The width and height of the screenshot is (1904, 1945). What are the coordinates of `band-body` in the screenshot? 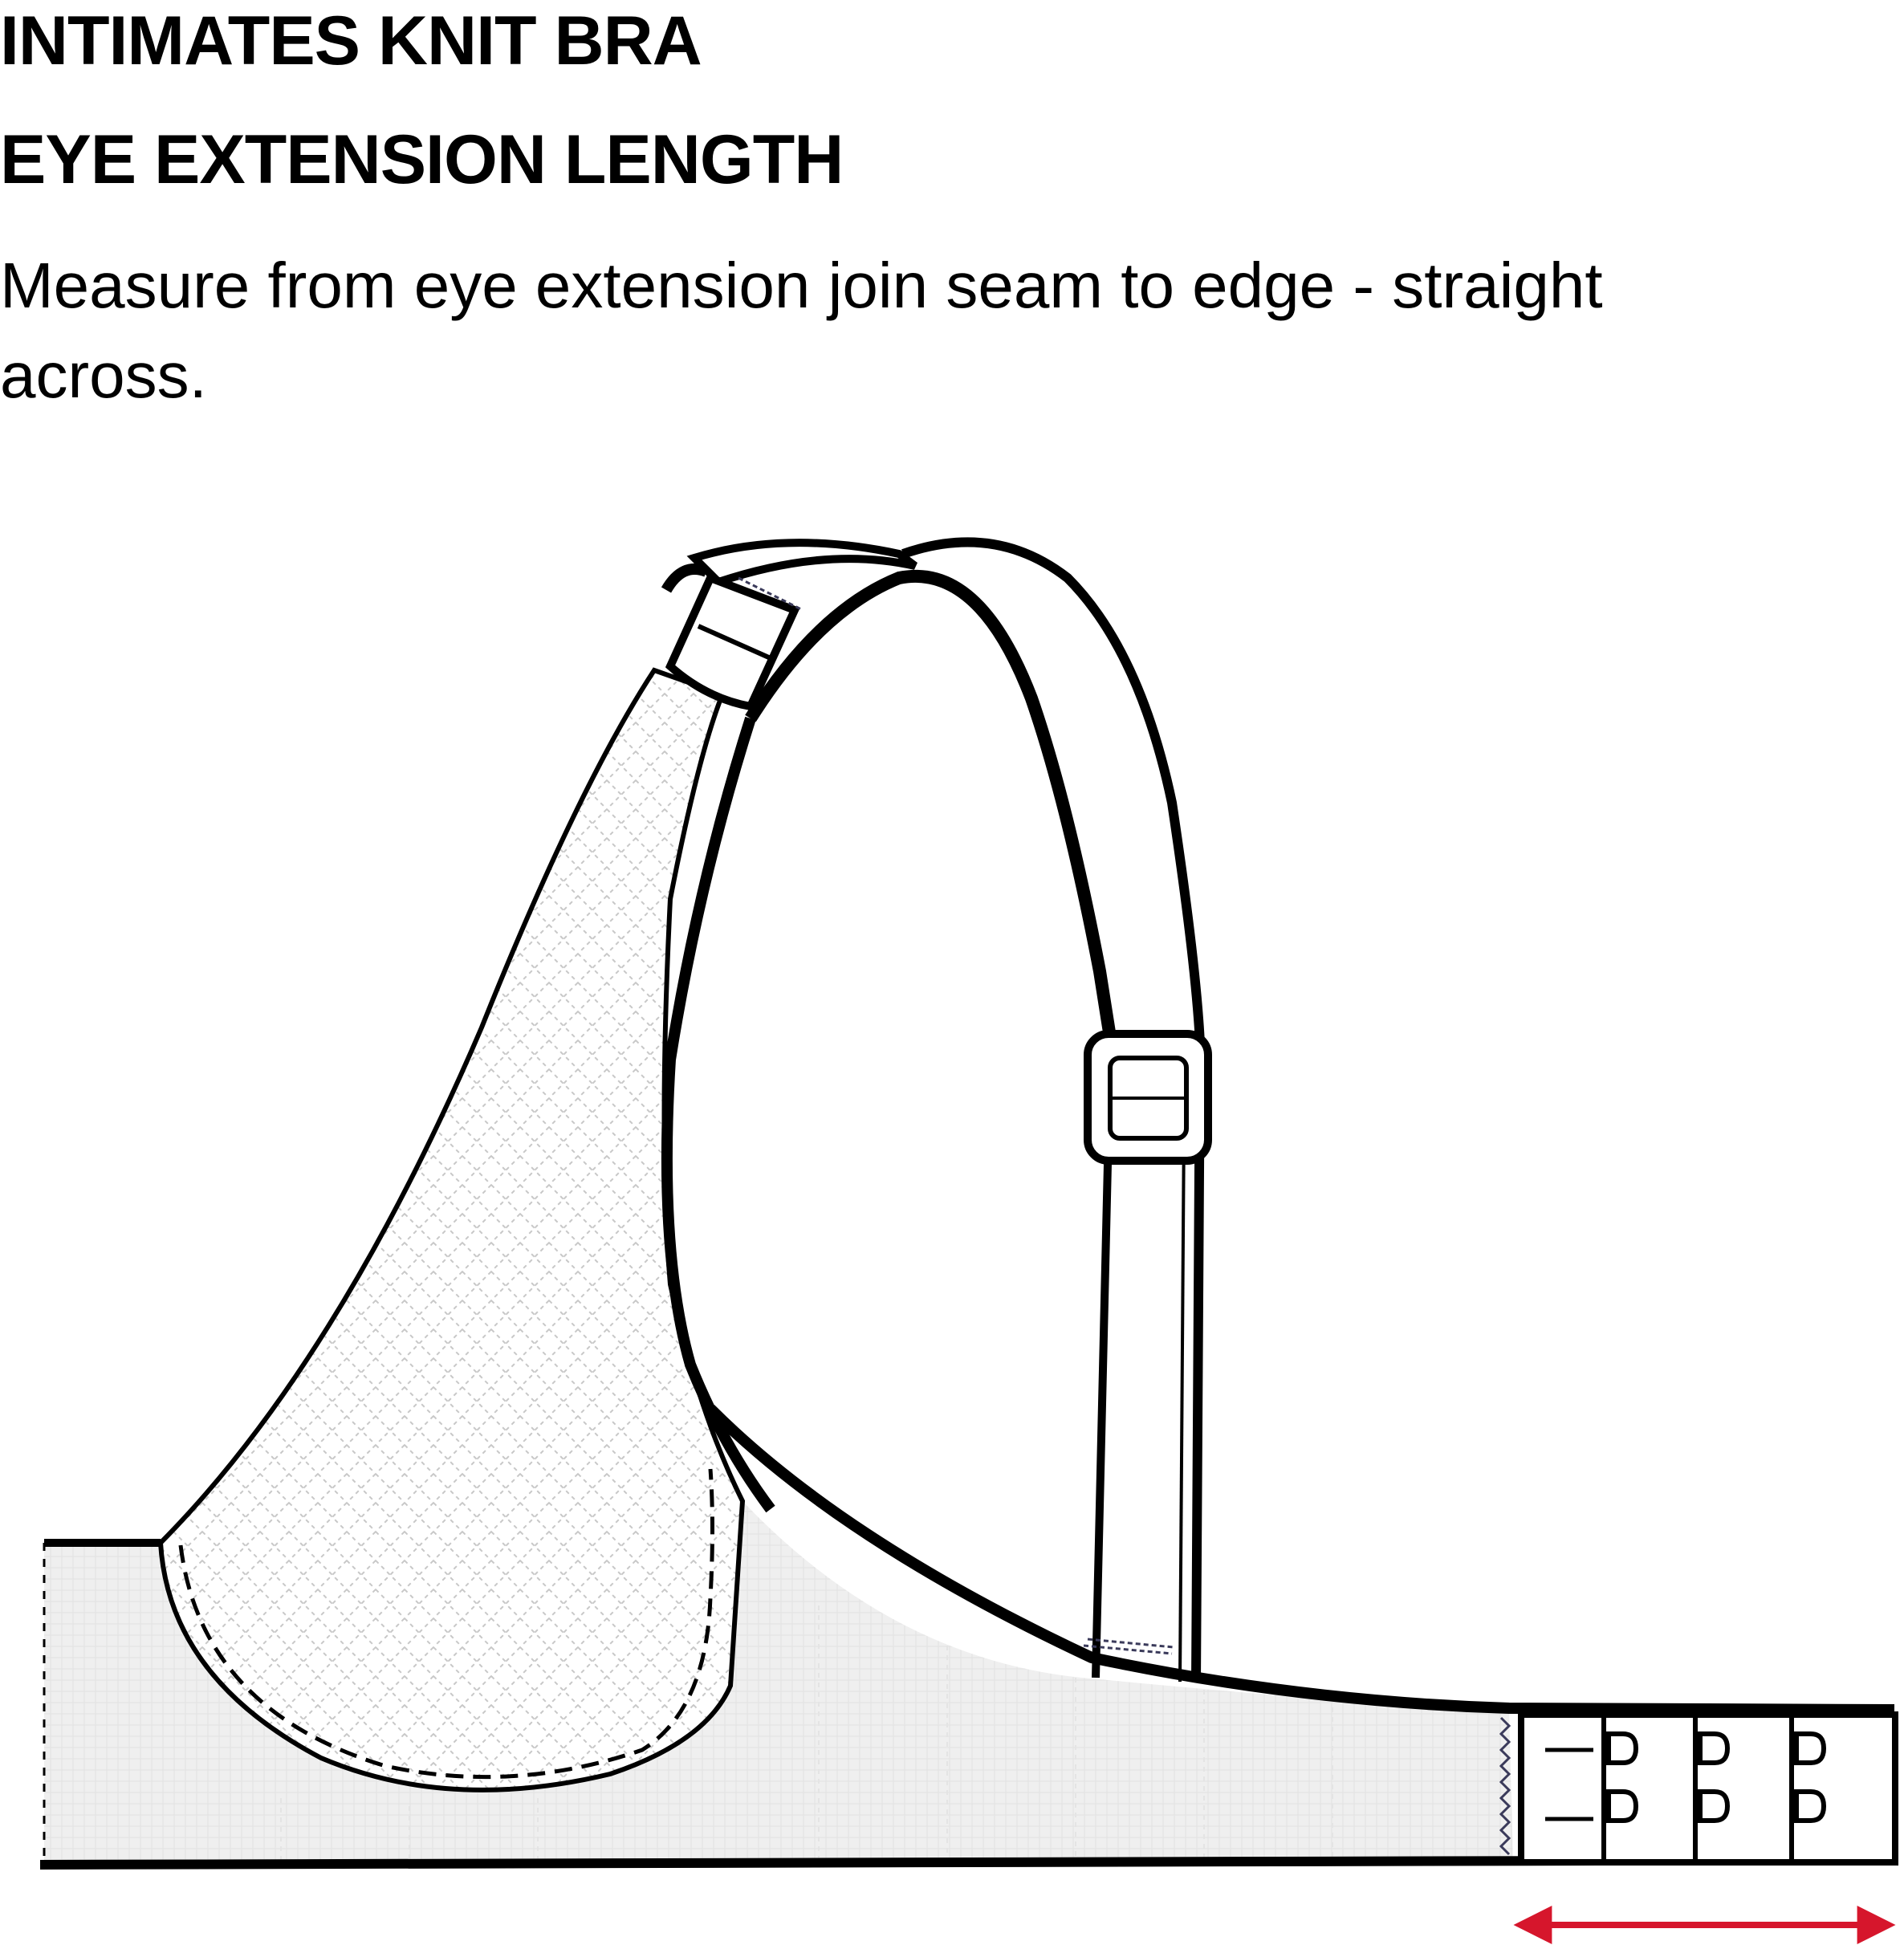 It's located at (779, 1683).